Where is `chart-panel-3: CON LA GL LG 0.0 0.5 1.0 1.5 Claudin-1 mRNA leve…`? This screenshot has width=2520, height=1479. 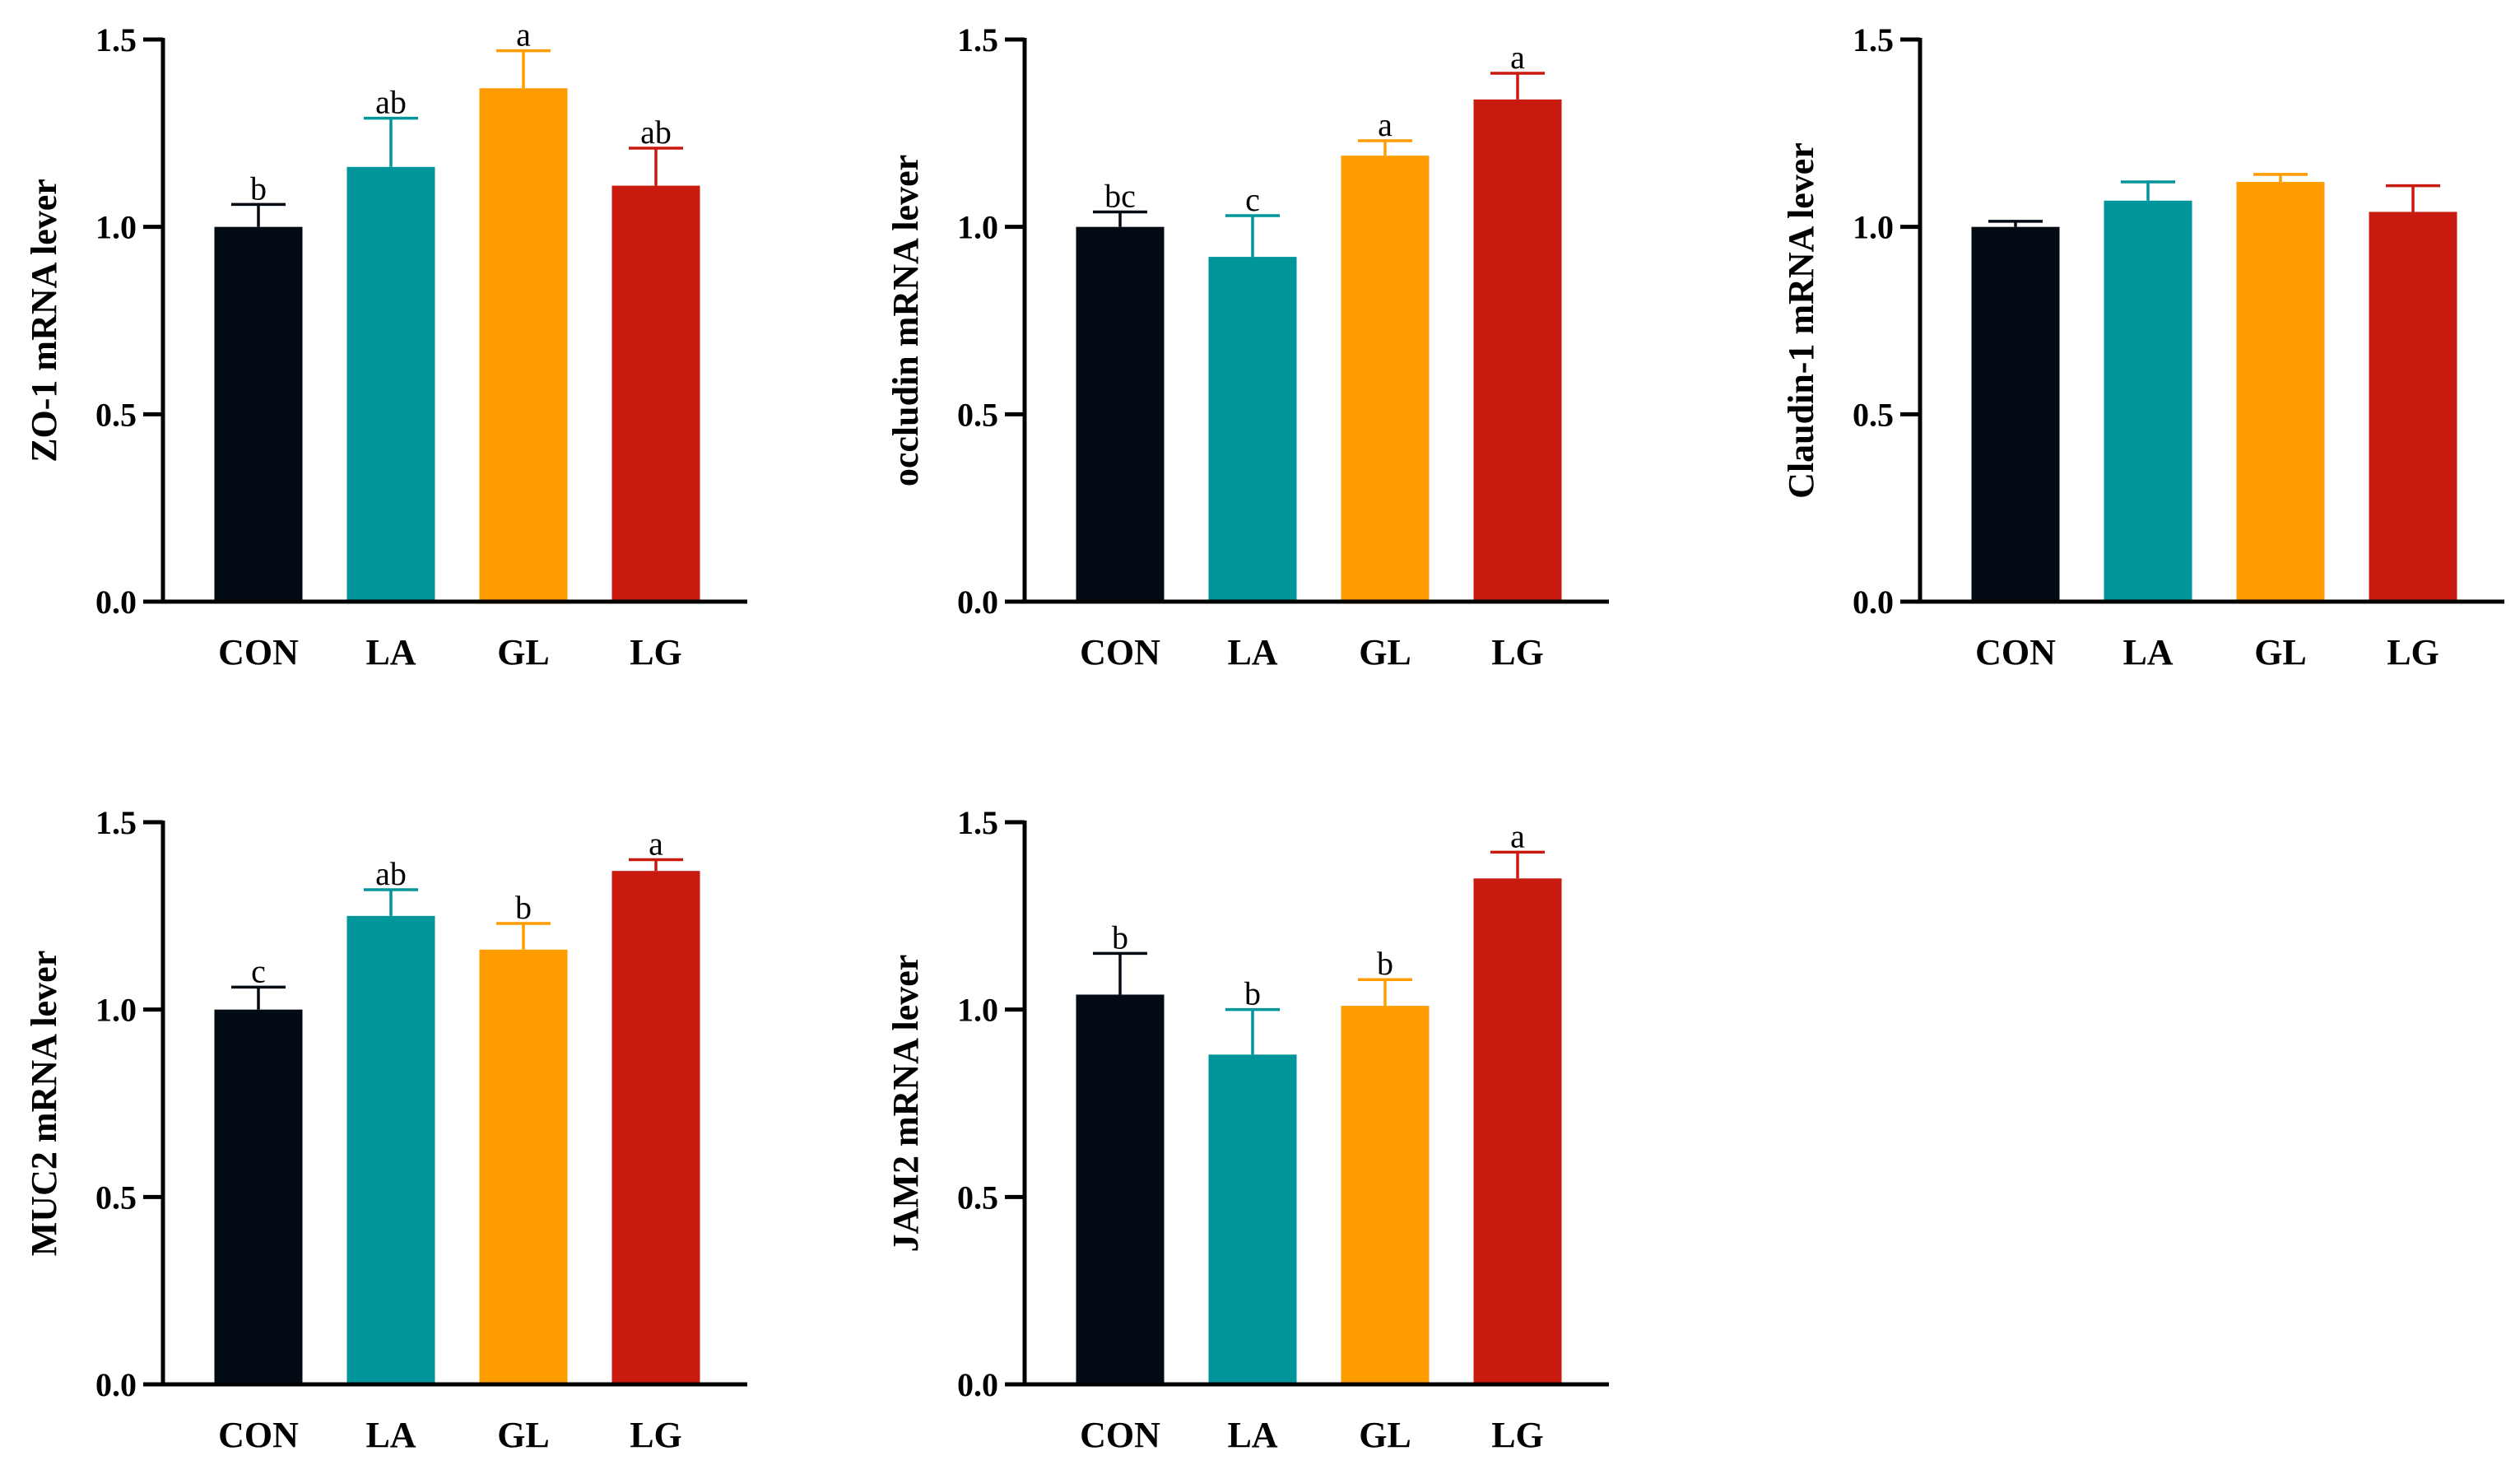
chart-panel-3: CON LA GL LG 0.0 0.5 1.0 1.5 Claudin-1 mRNA leve… is located at coordinates (2142, 346).